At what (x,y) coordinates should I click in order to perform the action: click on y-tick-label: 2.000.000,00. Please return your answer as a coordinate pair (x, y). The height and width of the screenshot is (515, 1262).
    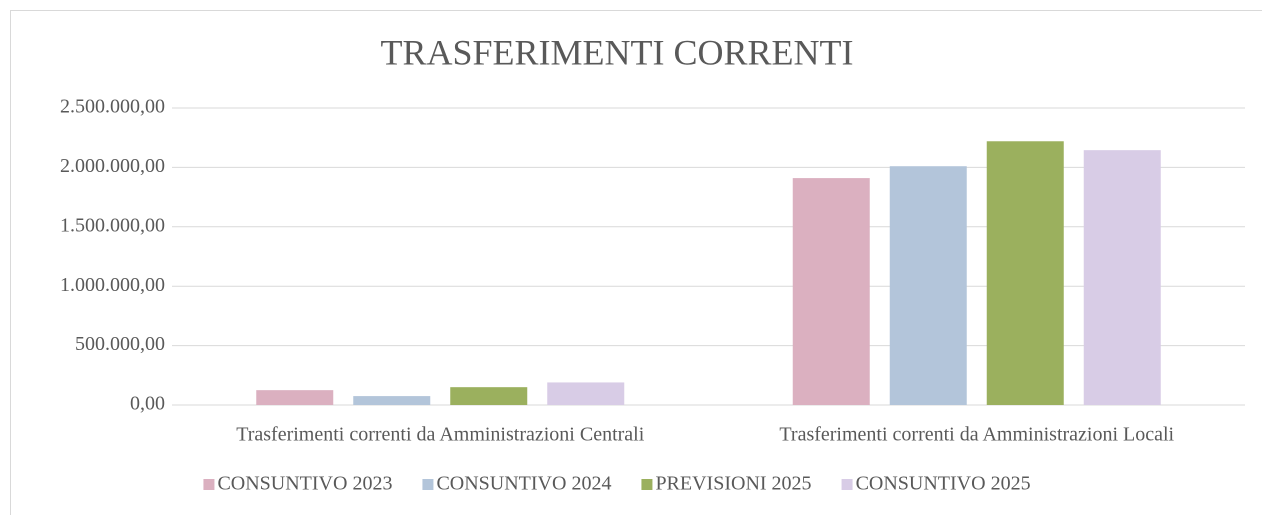
    Looking at the image, I should click on (112, 166).